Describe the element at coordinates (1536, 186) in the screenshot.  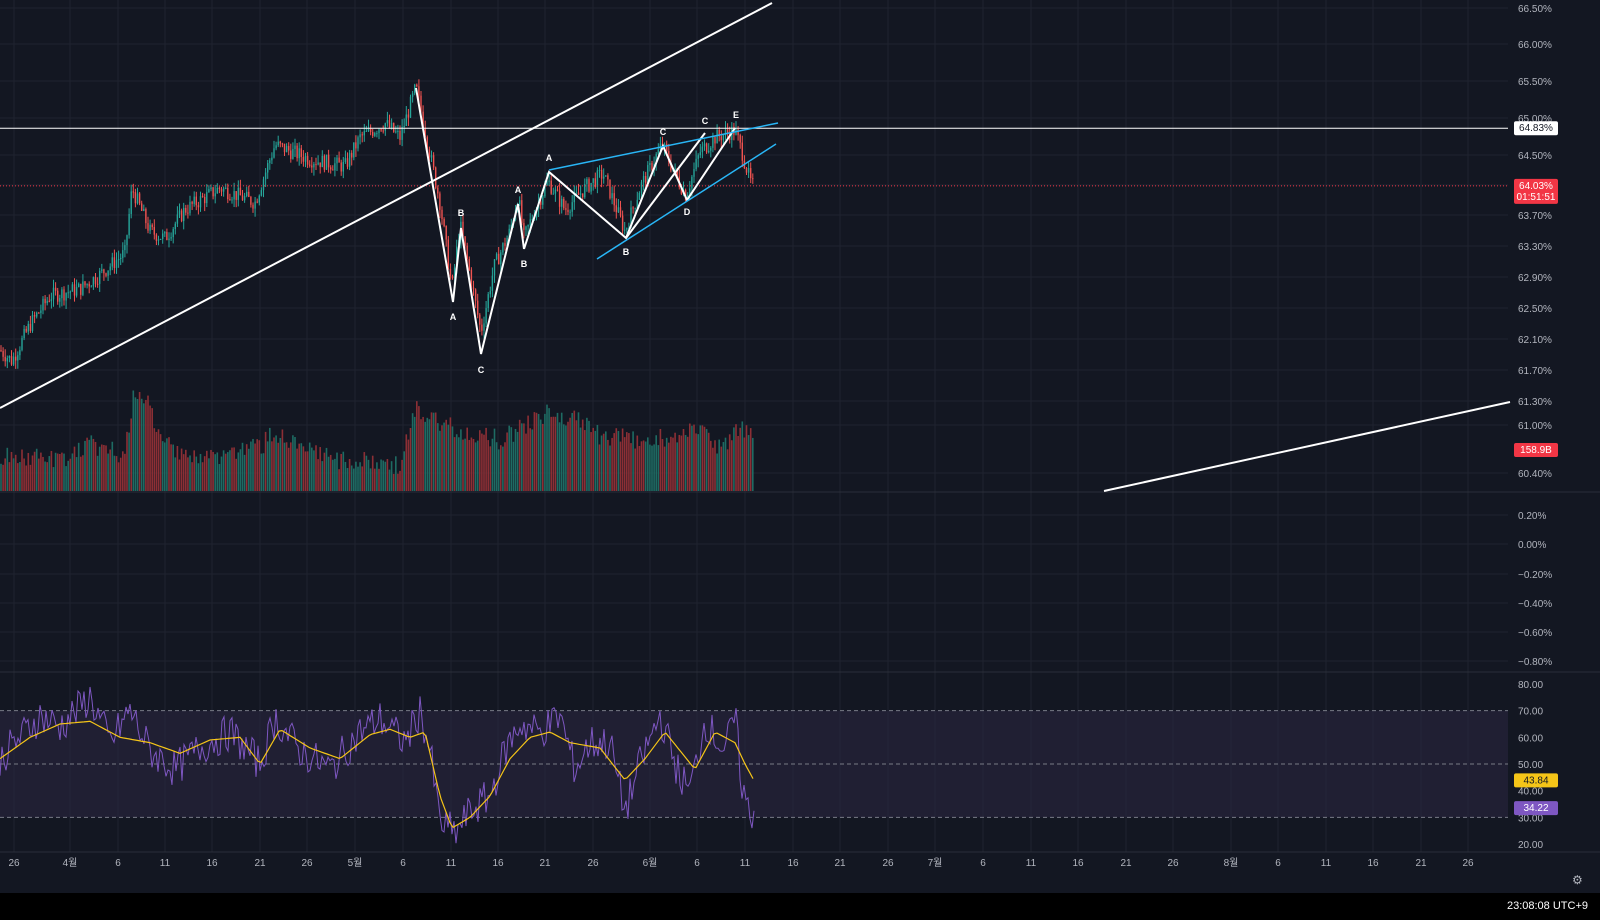
I see `current-price-tag: 64.03%` at that location.